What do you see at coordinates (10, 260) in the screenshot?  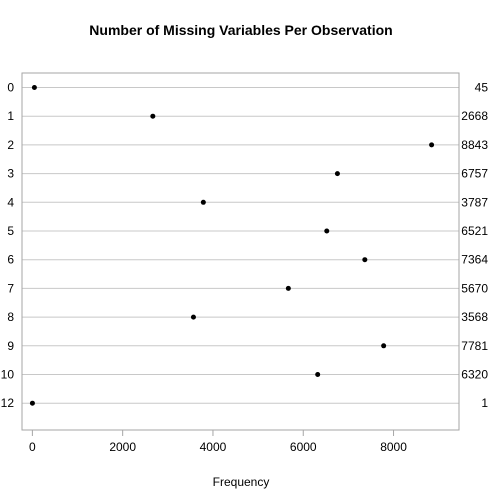 I see `y-tick-label-6: 6` at bounding box center [10, 260].